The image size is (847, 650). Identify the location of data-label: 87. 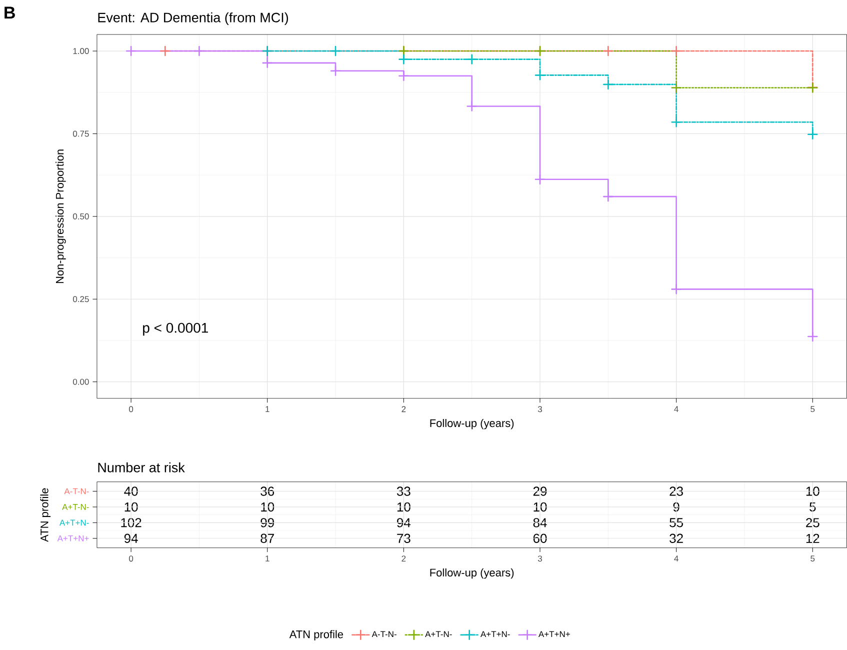
(267, 539).